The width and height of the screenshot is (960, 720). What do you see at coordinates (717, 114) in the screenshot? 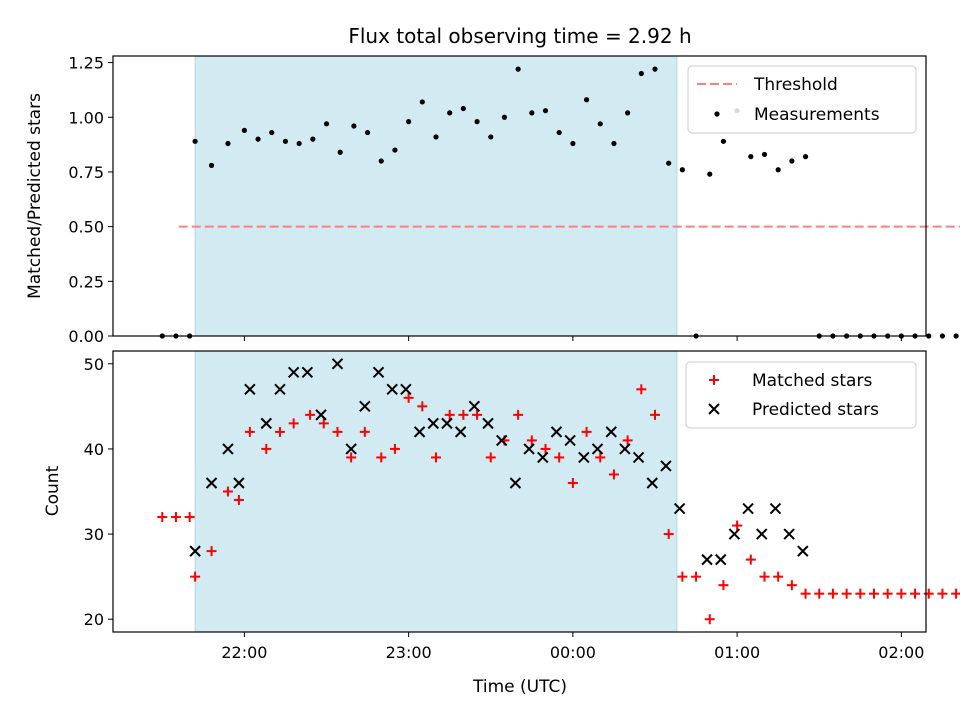
I see `legend-measurements-swatch` at bounding box center [717, 114].